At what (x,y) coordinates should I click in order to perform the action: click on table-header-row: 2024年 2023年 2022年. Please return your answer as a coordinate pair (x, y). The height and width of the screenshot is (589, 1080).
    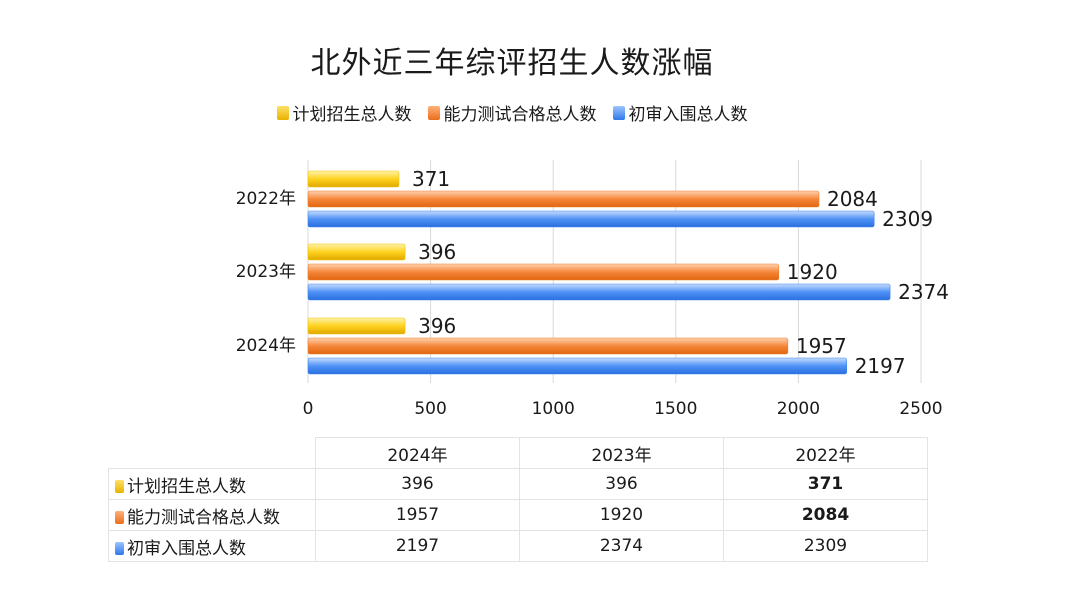
    Looking at the image, I should click on (518, 453).